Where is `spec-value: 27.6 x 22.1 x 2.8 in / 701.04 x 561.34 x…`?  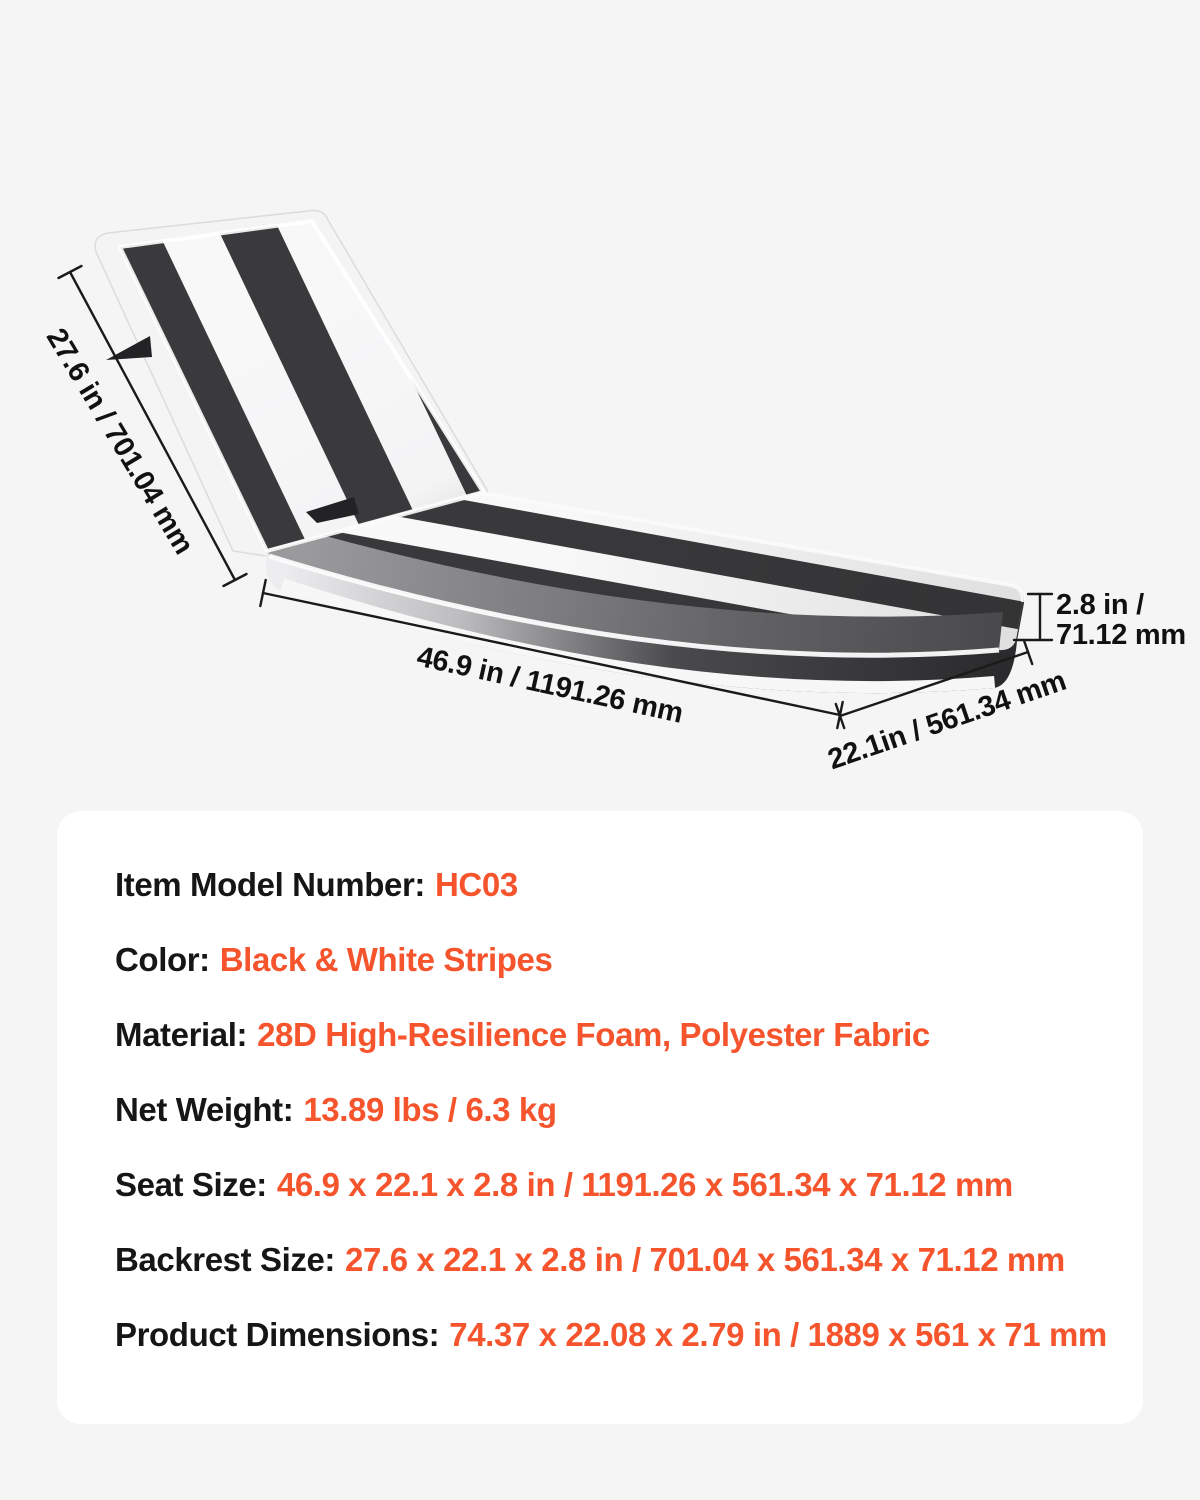 spec-value: 27.6 x 22.1 x 2.8 in / 701.04 x 561.34 x… is located at coordinates (705, 1259).